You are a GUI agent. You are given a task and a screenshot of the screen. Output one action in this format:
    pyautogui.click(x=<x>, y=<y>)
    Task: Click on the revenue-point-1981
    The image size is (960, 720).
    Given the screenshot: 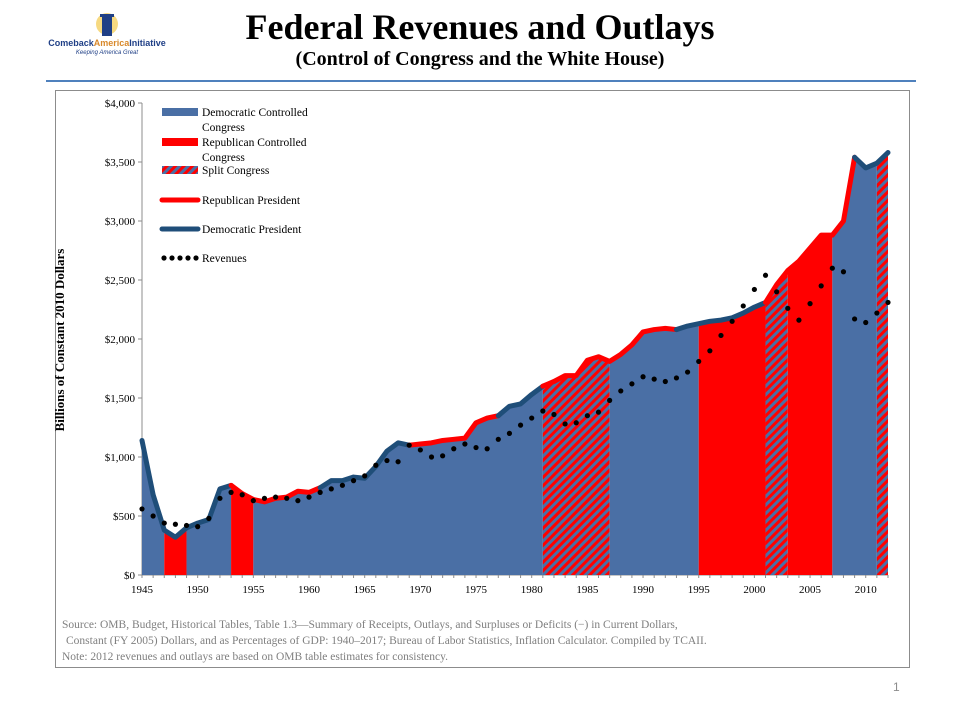 What is the action you would take?
    pyautogui.click(x=543, y=411)
    